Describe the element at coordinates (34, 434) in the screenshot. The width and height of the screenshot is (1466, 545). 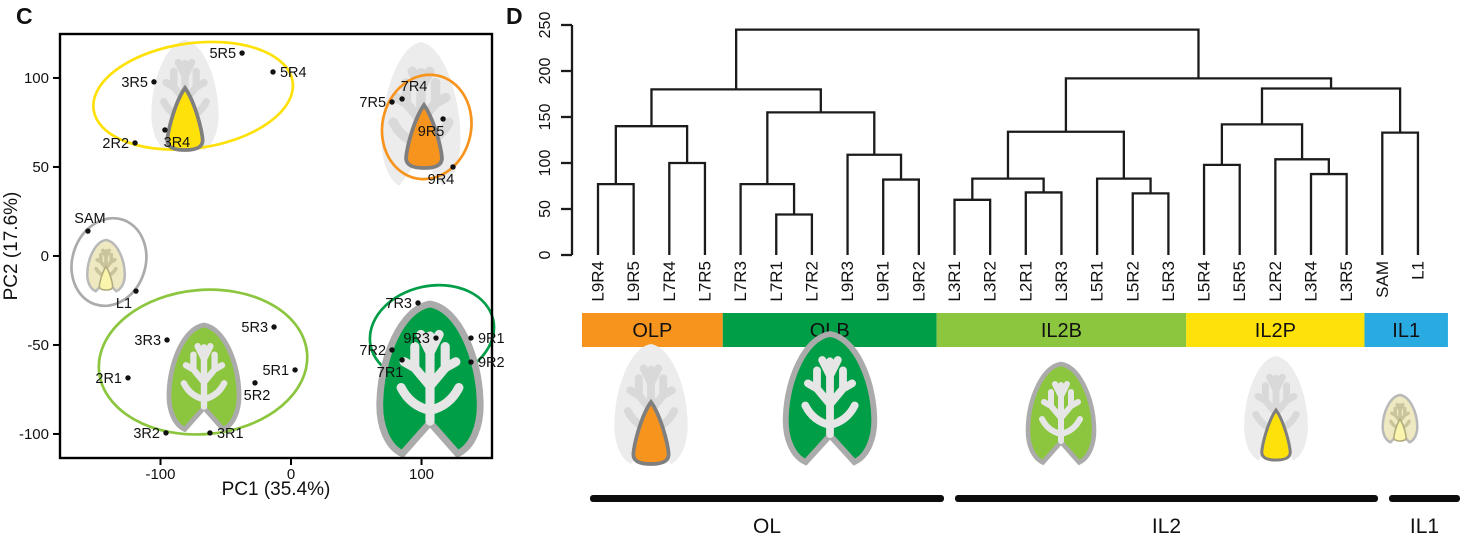
I see `y-axis-tick-label: -100` at that location.